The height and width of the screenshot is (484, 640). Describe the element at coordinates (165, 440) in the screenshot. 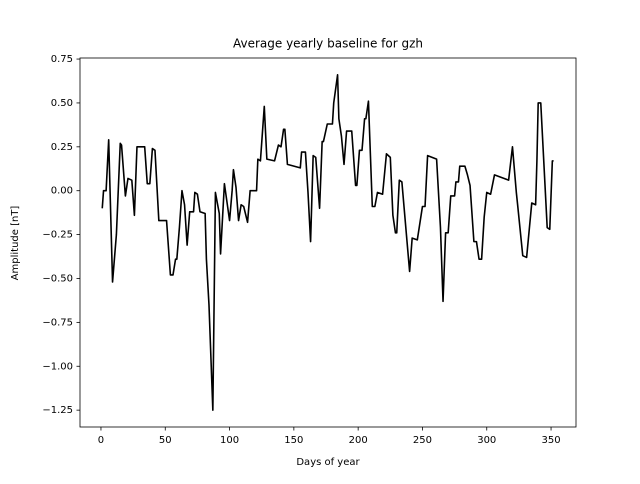

I see `x-tick-label: 50` at that location.